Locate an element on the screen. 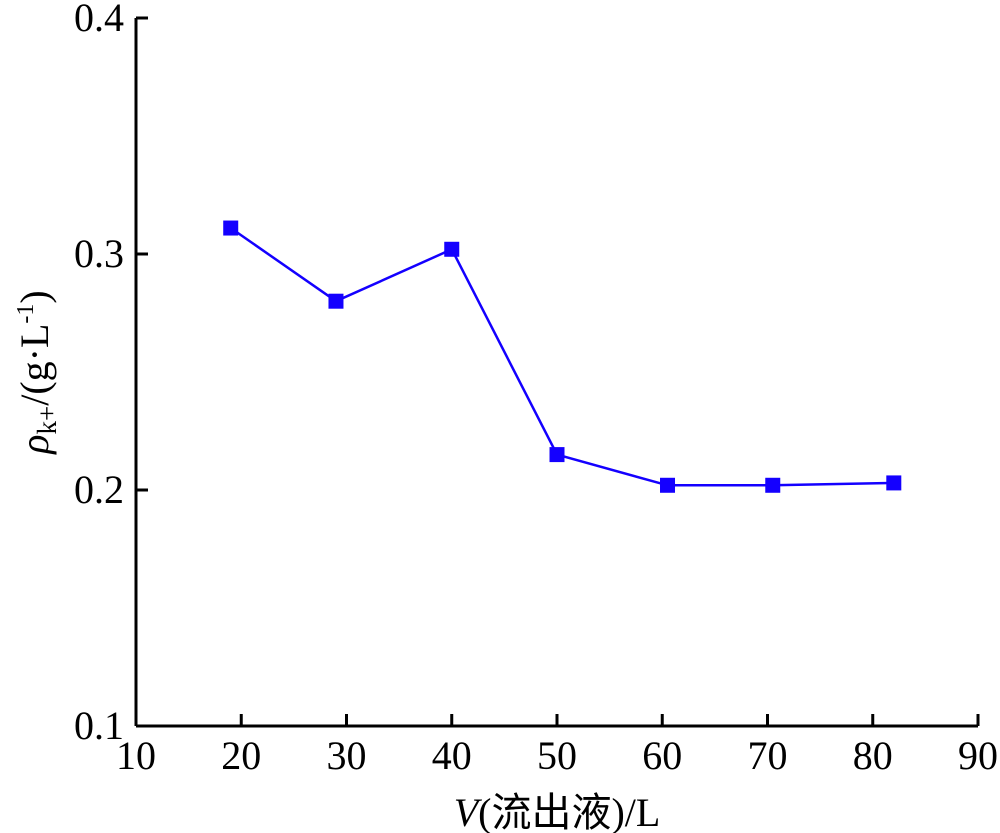 The image size is (1000, 833). x-tick-label: 70 is located at coordinates (768, 755).